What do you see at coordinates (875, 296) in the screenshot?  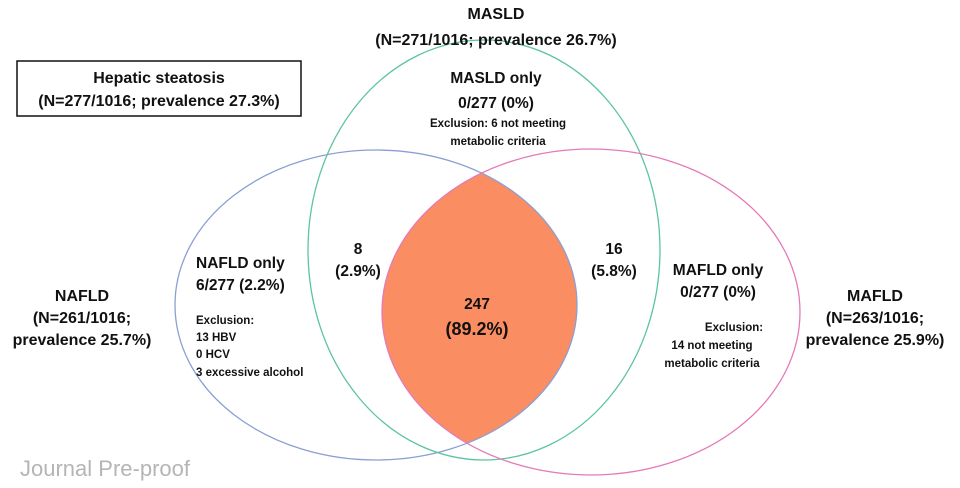 I see `mafld-label: MAFLD` at bounding box center [875, 296].